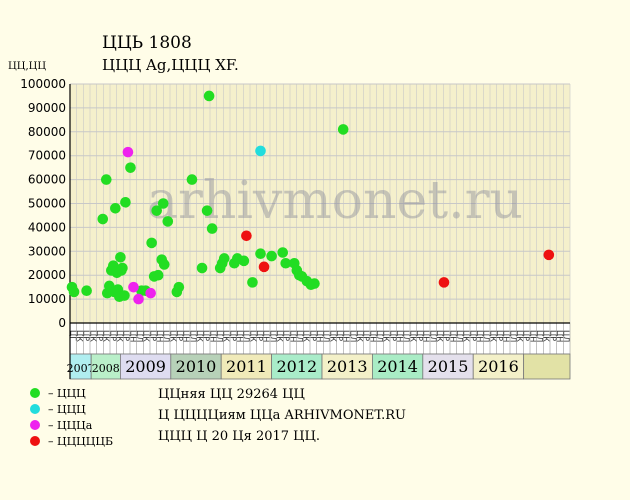 This screenshot has width=630, height=500. I want to click on year-band-label: 2012, so click(296, 366).